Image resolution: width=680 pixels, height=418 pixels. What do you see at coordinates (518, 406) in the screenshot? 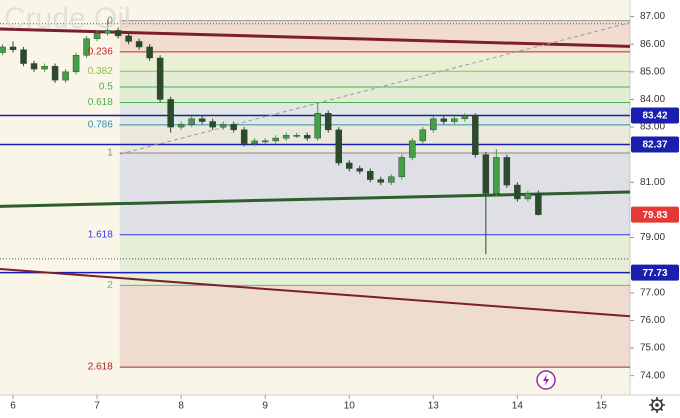
I see `x-tick-label: 14` at bounding box center [518, 406].